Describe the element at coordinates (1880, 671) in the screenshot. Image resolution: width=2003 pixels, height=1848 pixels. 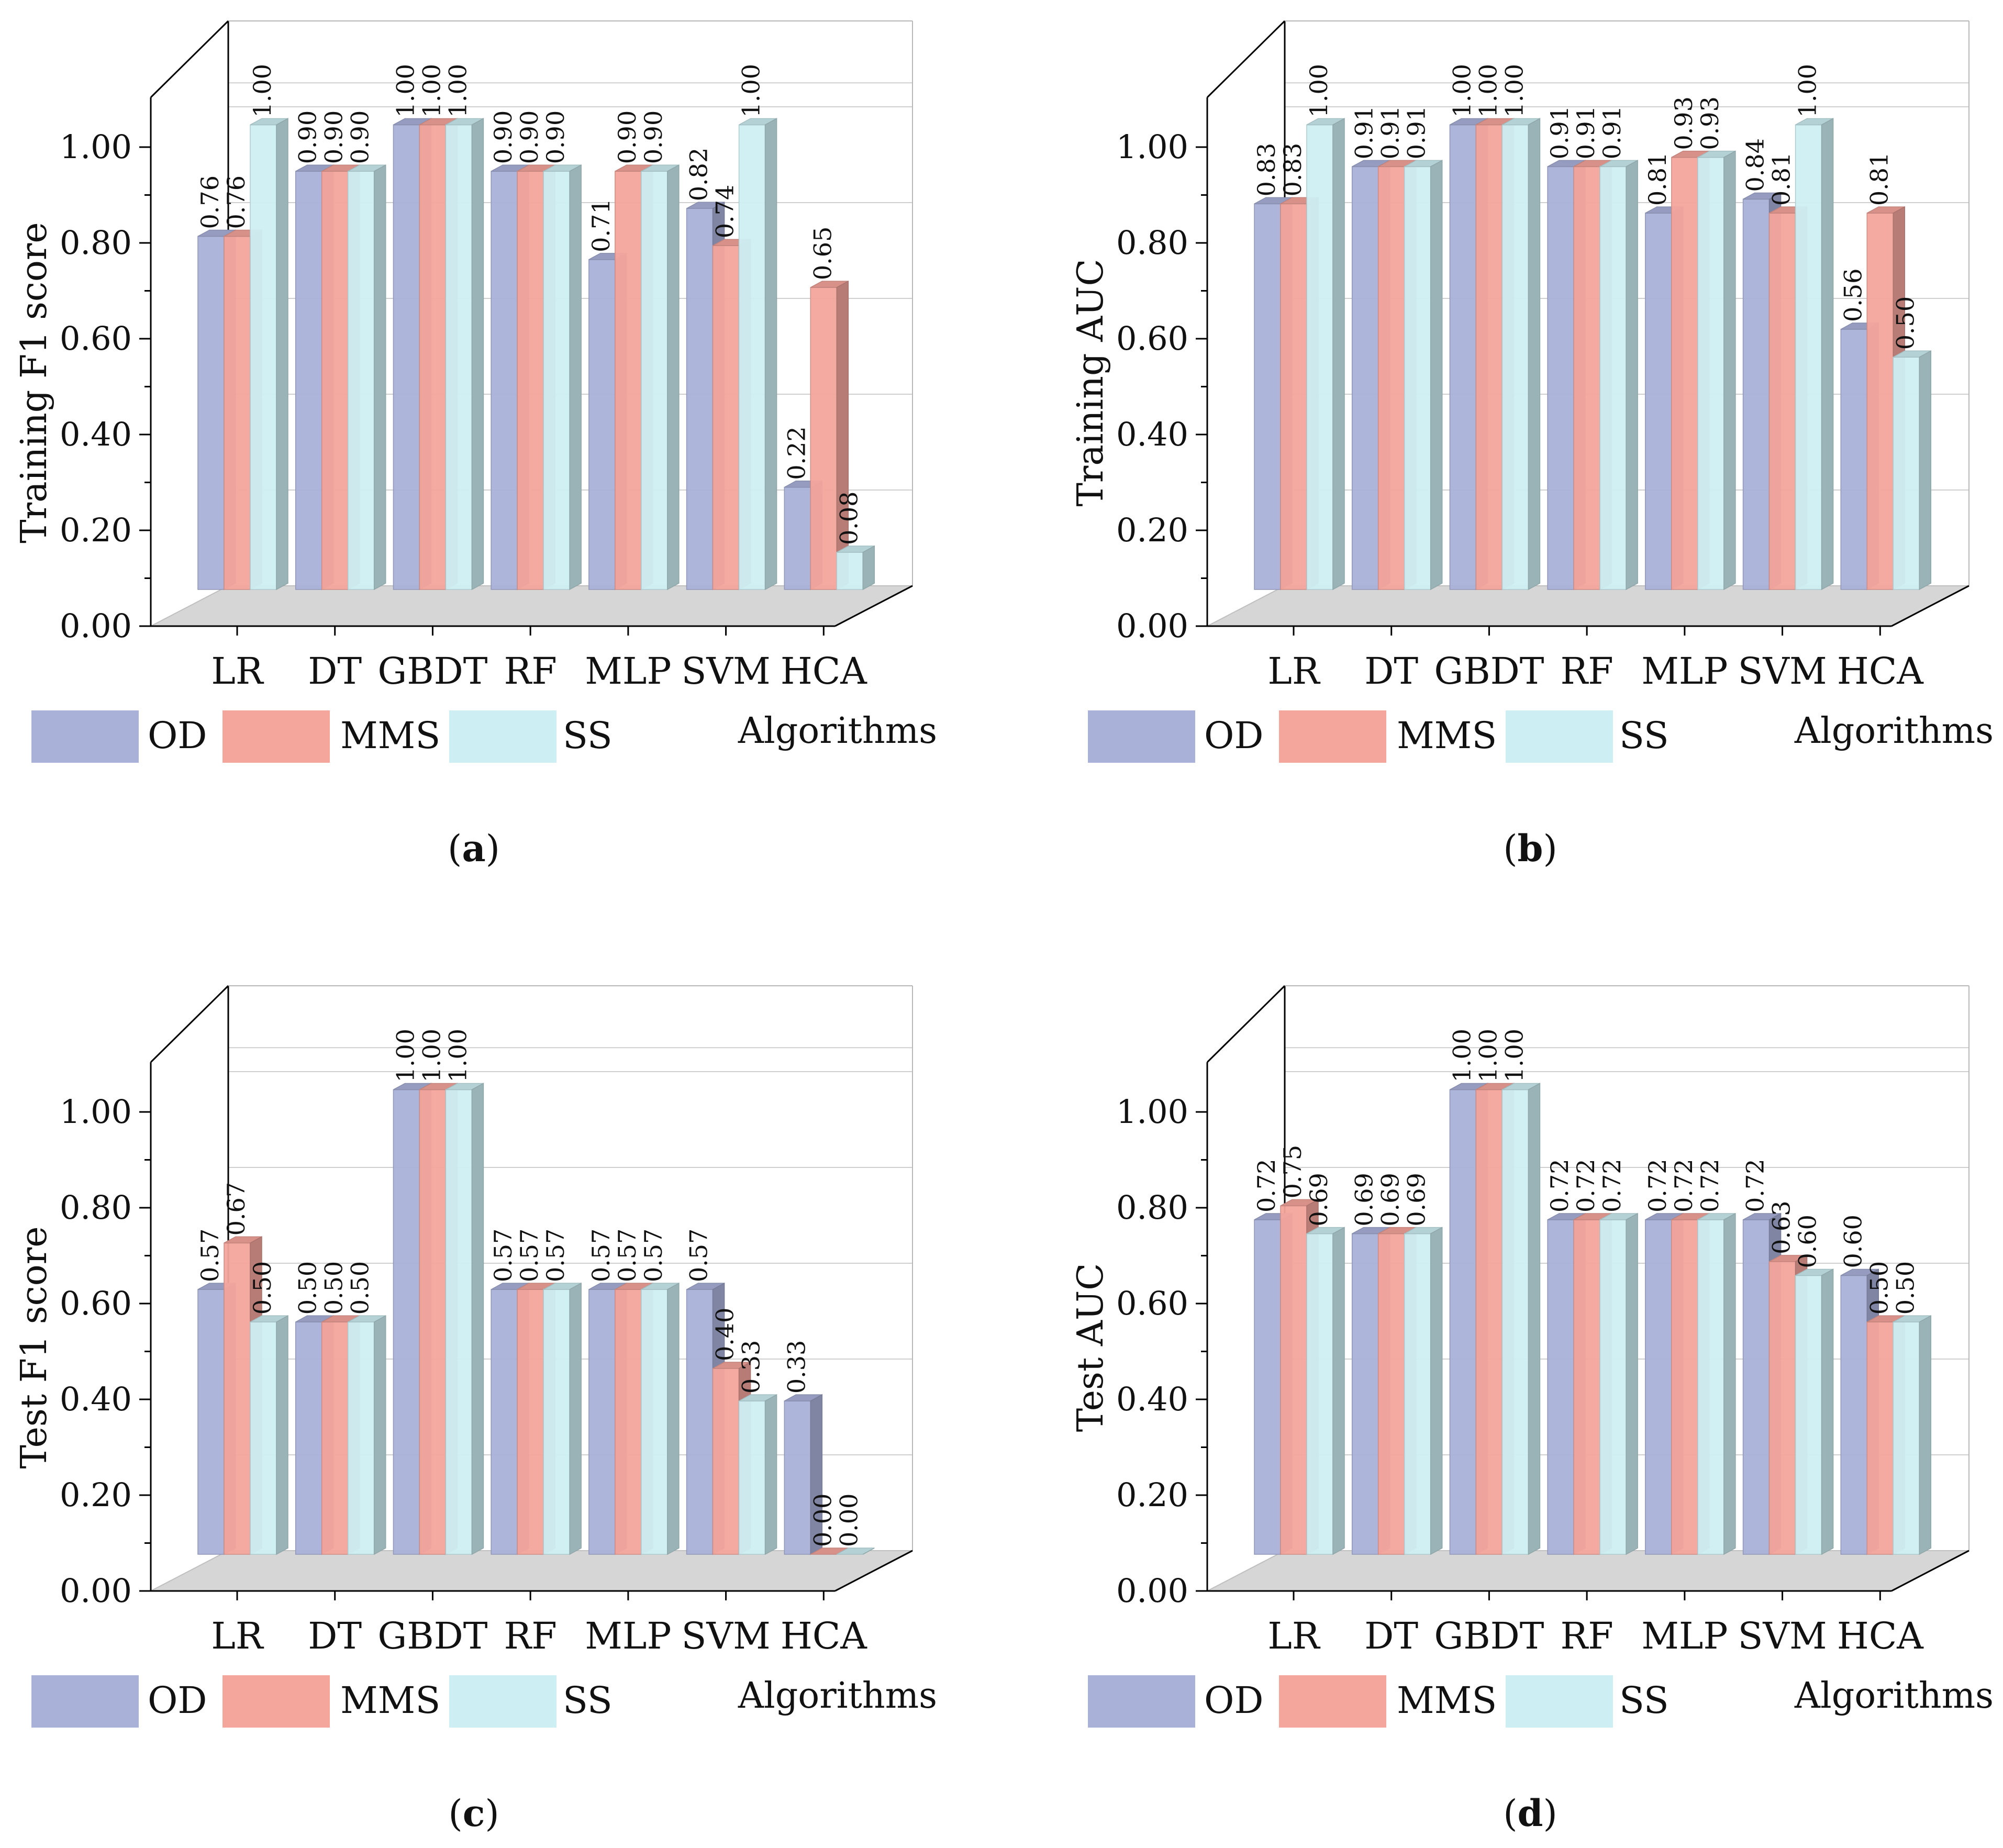
I see `category-label: HCA` at that location.